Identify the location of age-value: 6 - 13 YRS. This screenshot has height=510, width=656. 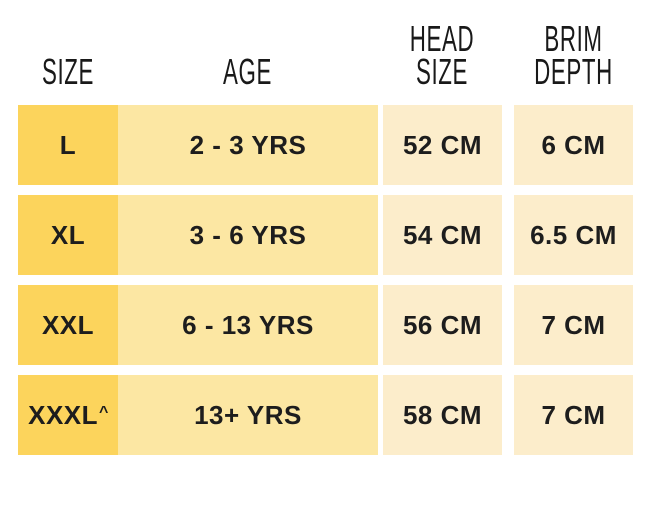
(248, 324).